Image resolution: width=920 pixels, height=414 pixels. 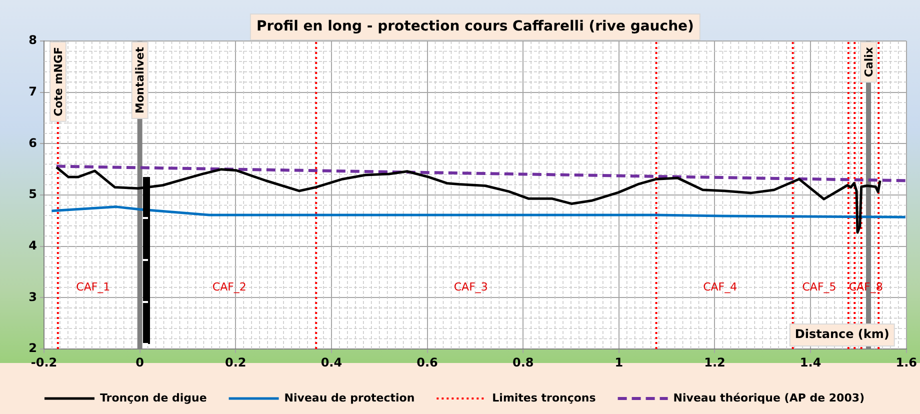 I want to click on annotation: CAF_8, so click(x=865, y=287).